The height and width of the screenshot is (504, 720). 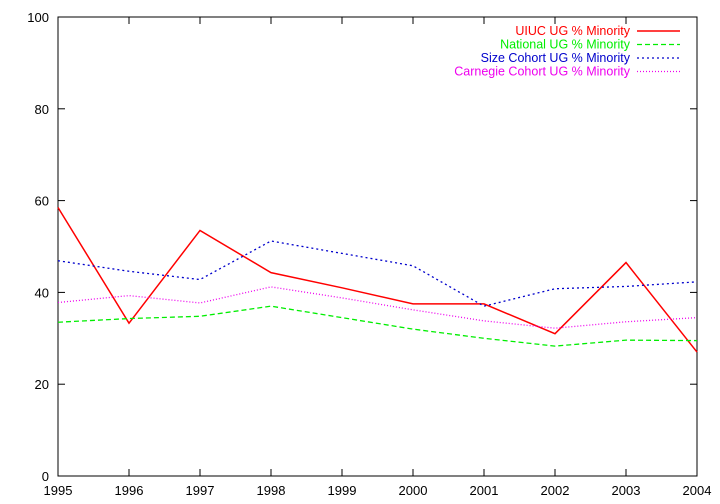 What do you see at coordinates (200, 490) in the screenshot?
I see `x-tick-label: 1997` at bounding box center [200, 490].